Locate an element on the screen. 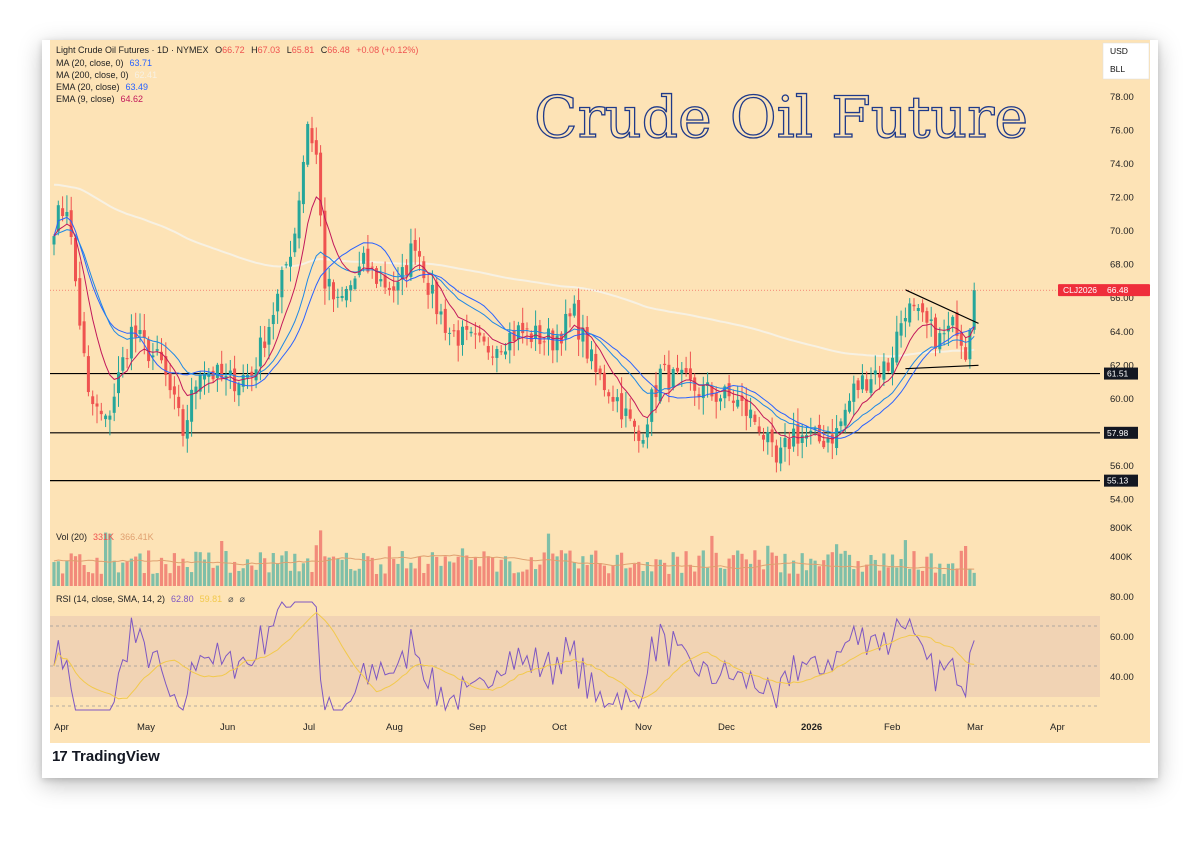 The width and height of the screenshot is (1200, 842). price-tick: 56.00 is located at coordinates (1122, 466).